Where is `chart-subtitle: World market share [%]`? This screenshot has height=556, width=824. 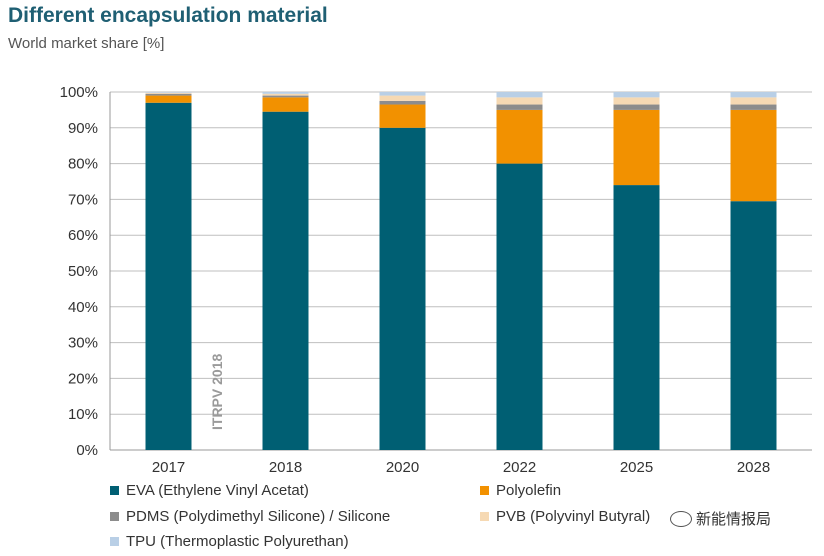
chart-subtitle: World market share [%] is located at coordinates (86, 43).